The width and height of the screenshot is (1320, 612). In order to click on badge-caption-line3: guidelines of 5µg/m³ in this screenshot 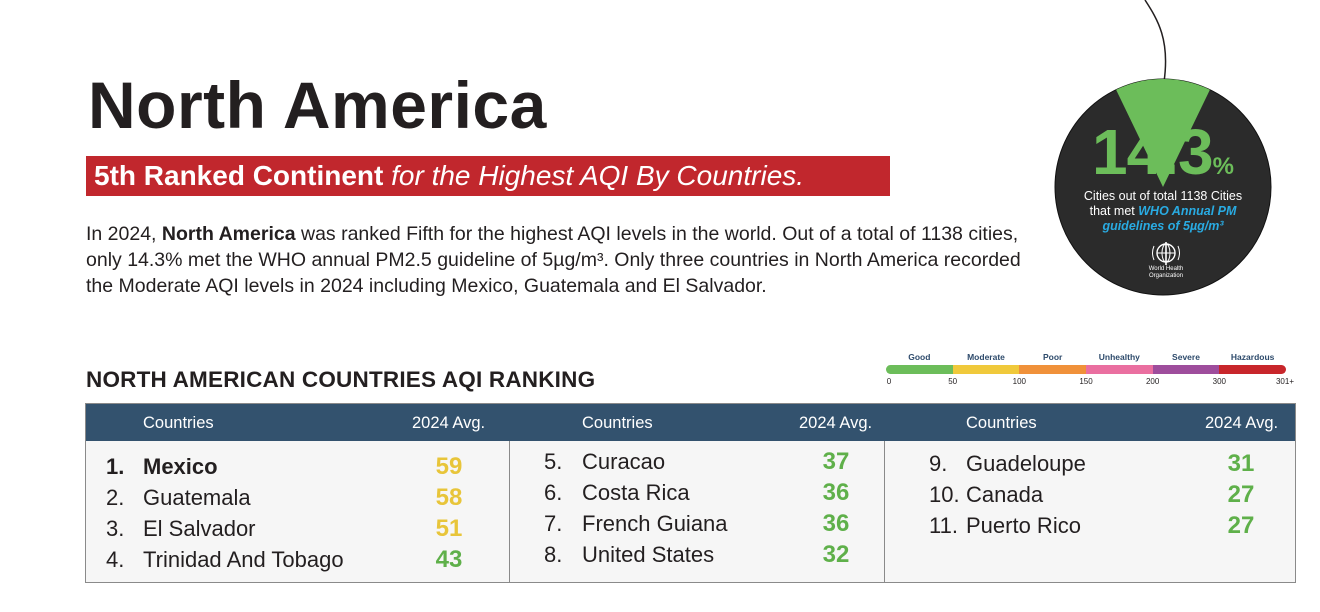, I will do `click(1163, 226)`.